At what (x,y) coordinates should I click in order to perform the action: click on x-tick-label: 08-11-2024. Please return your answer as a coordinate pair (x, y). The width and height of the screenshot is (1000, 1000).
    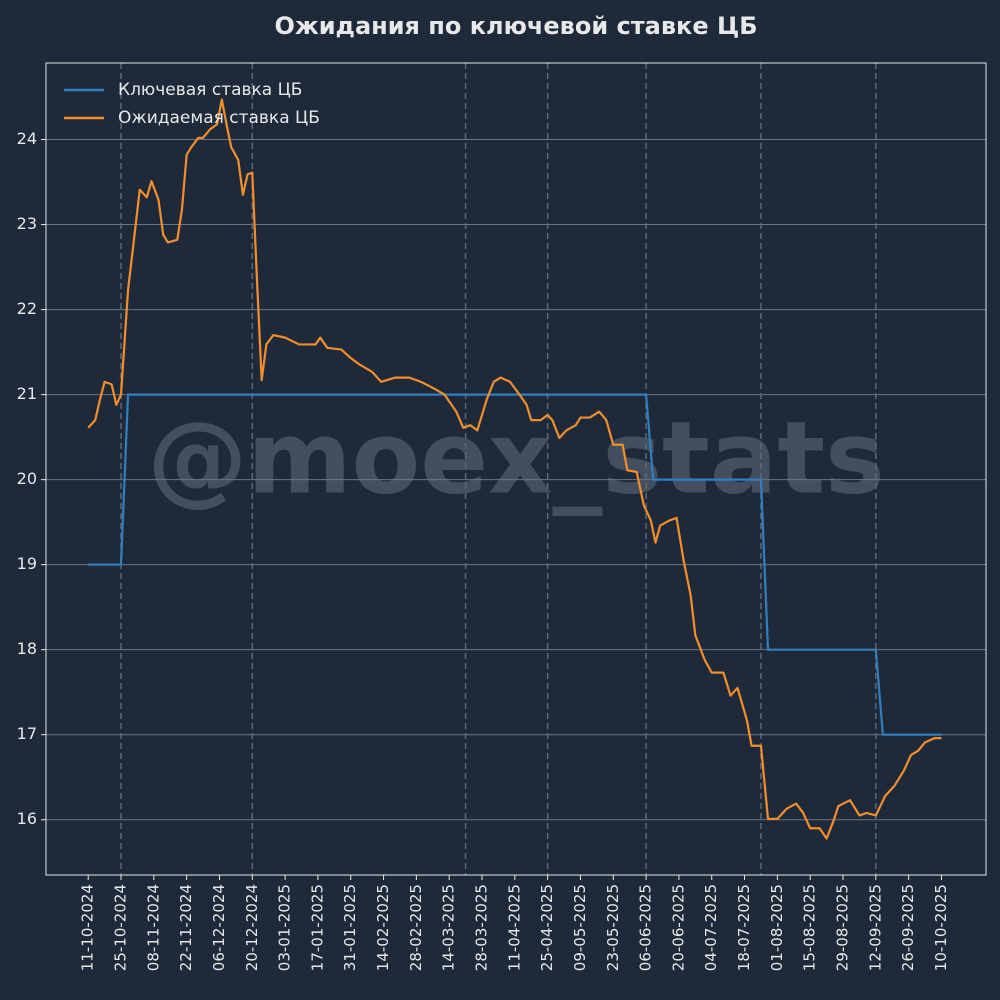
    Looking at the image, I should click on (153, 927).